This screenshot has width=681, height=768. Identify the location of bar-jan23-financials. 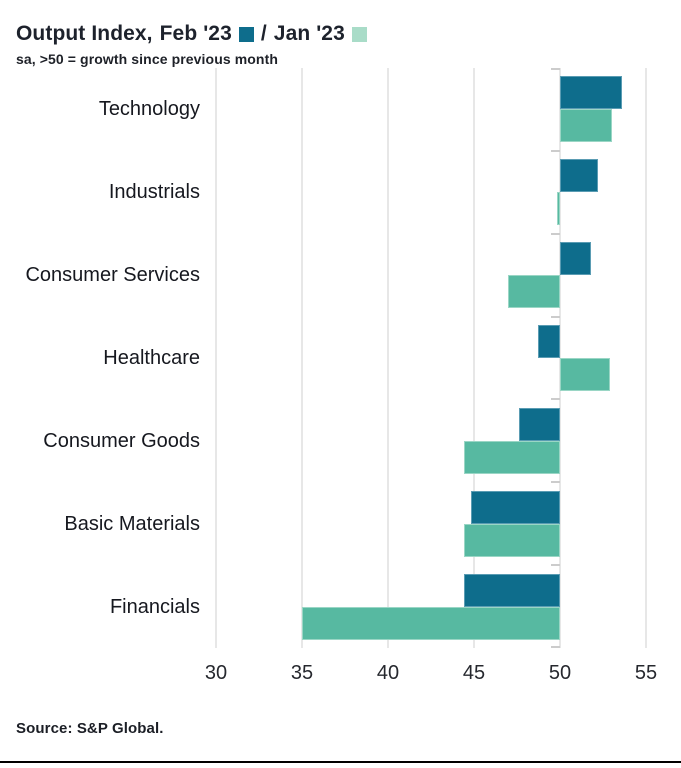
(431, 623).